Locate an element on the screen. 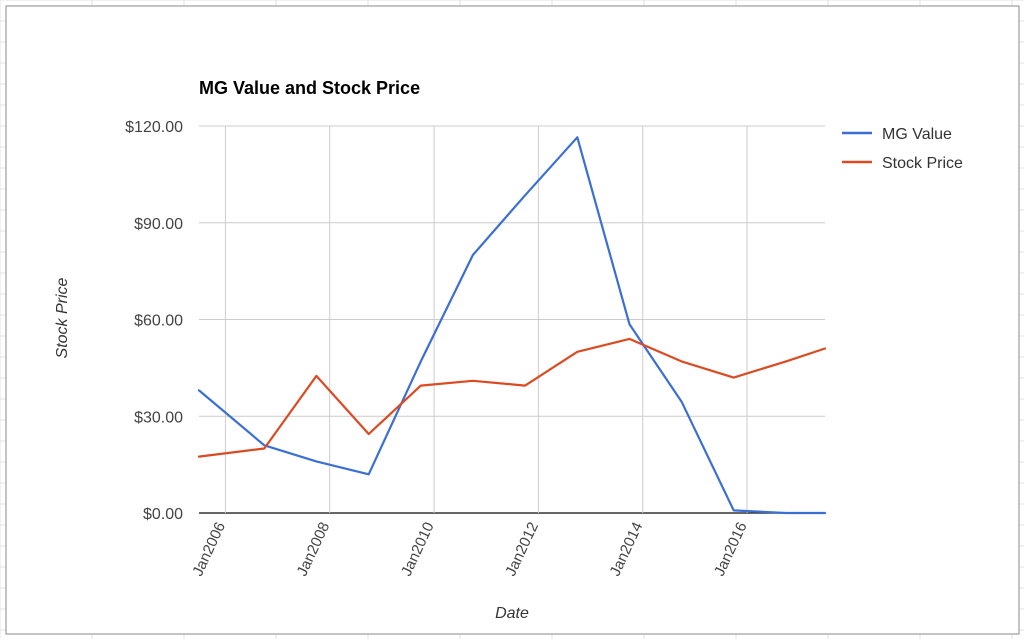  chart-title: MG Value and Stock Price is located at coordinates (309, 88).